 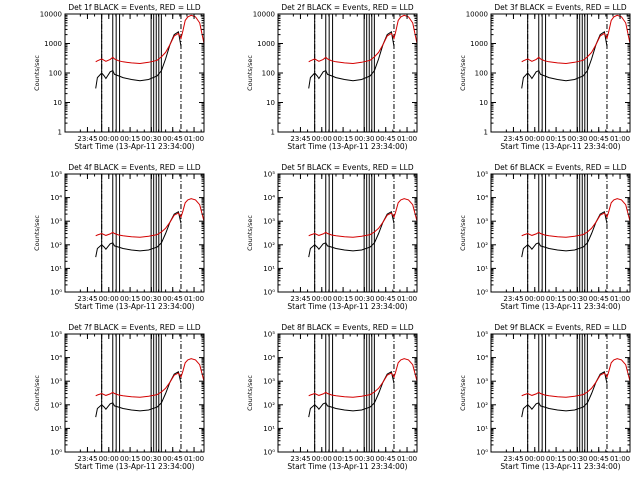 What do you see at coordinates (347, 327) in the screenshot?
I see `panel-title: Det 8f BLACK = Events, RED = LLD` at bounding box center [347, 327].